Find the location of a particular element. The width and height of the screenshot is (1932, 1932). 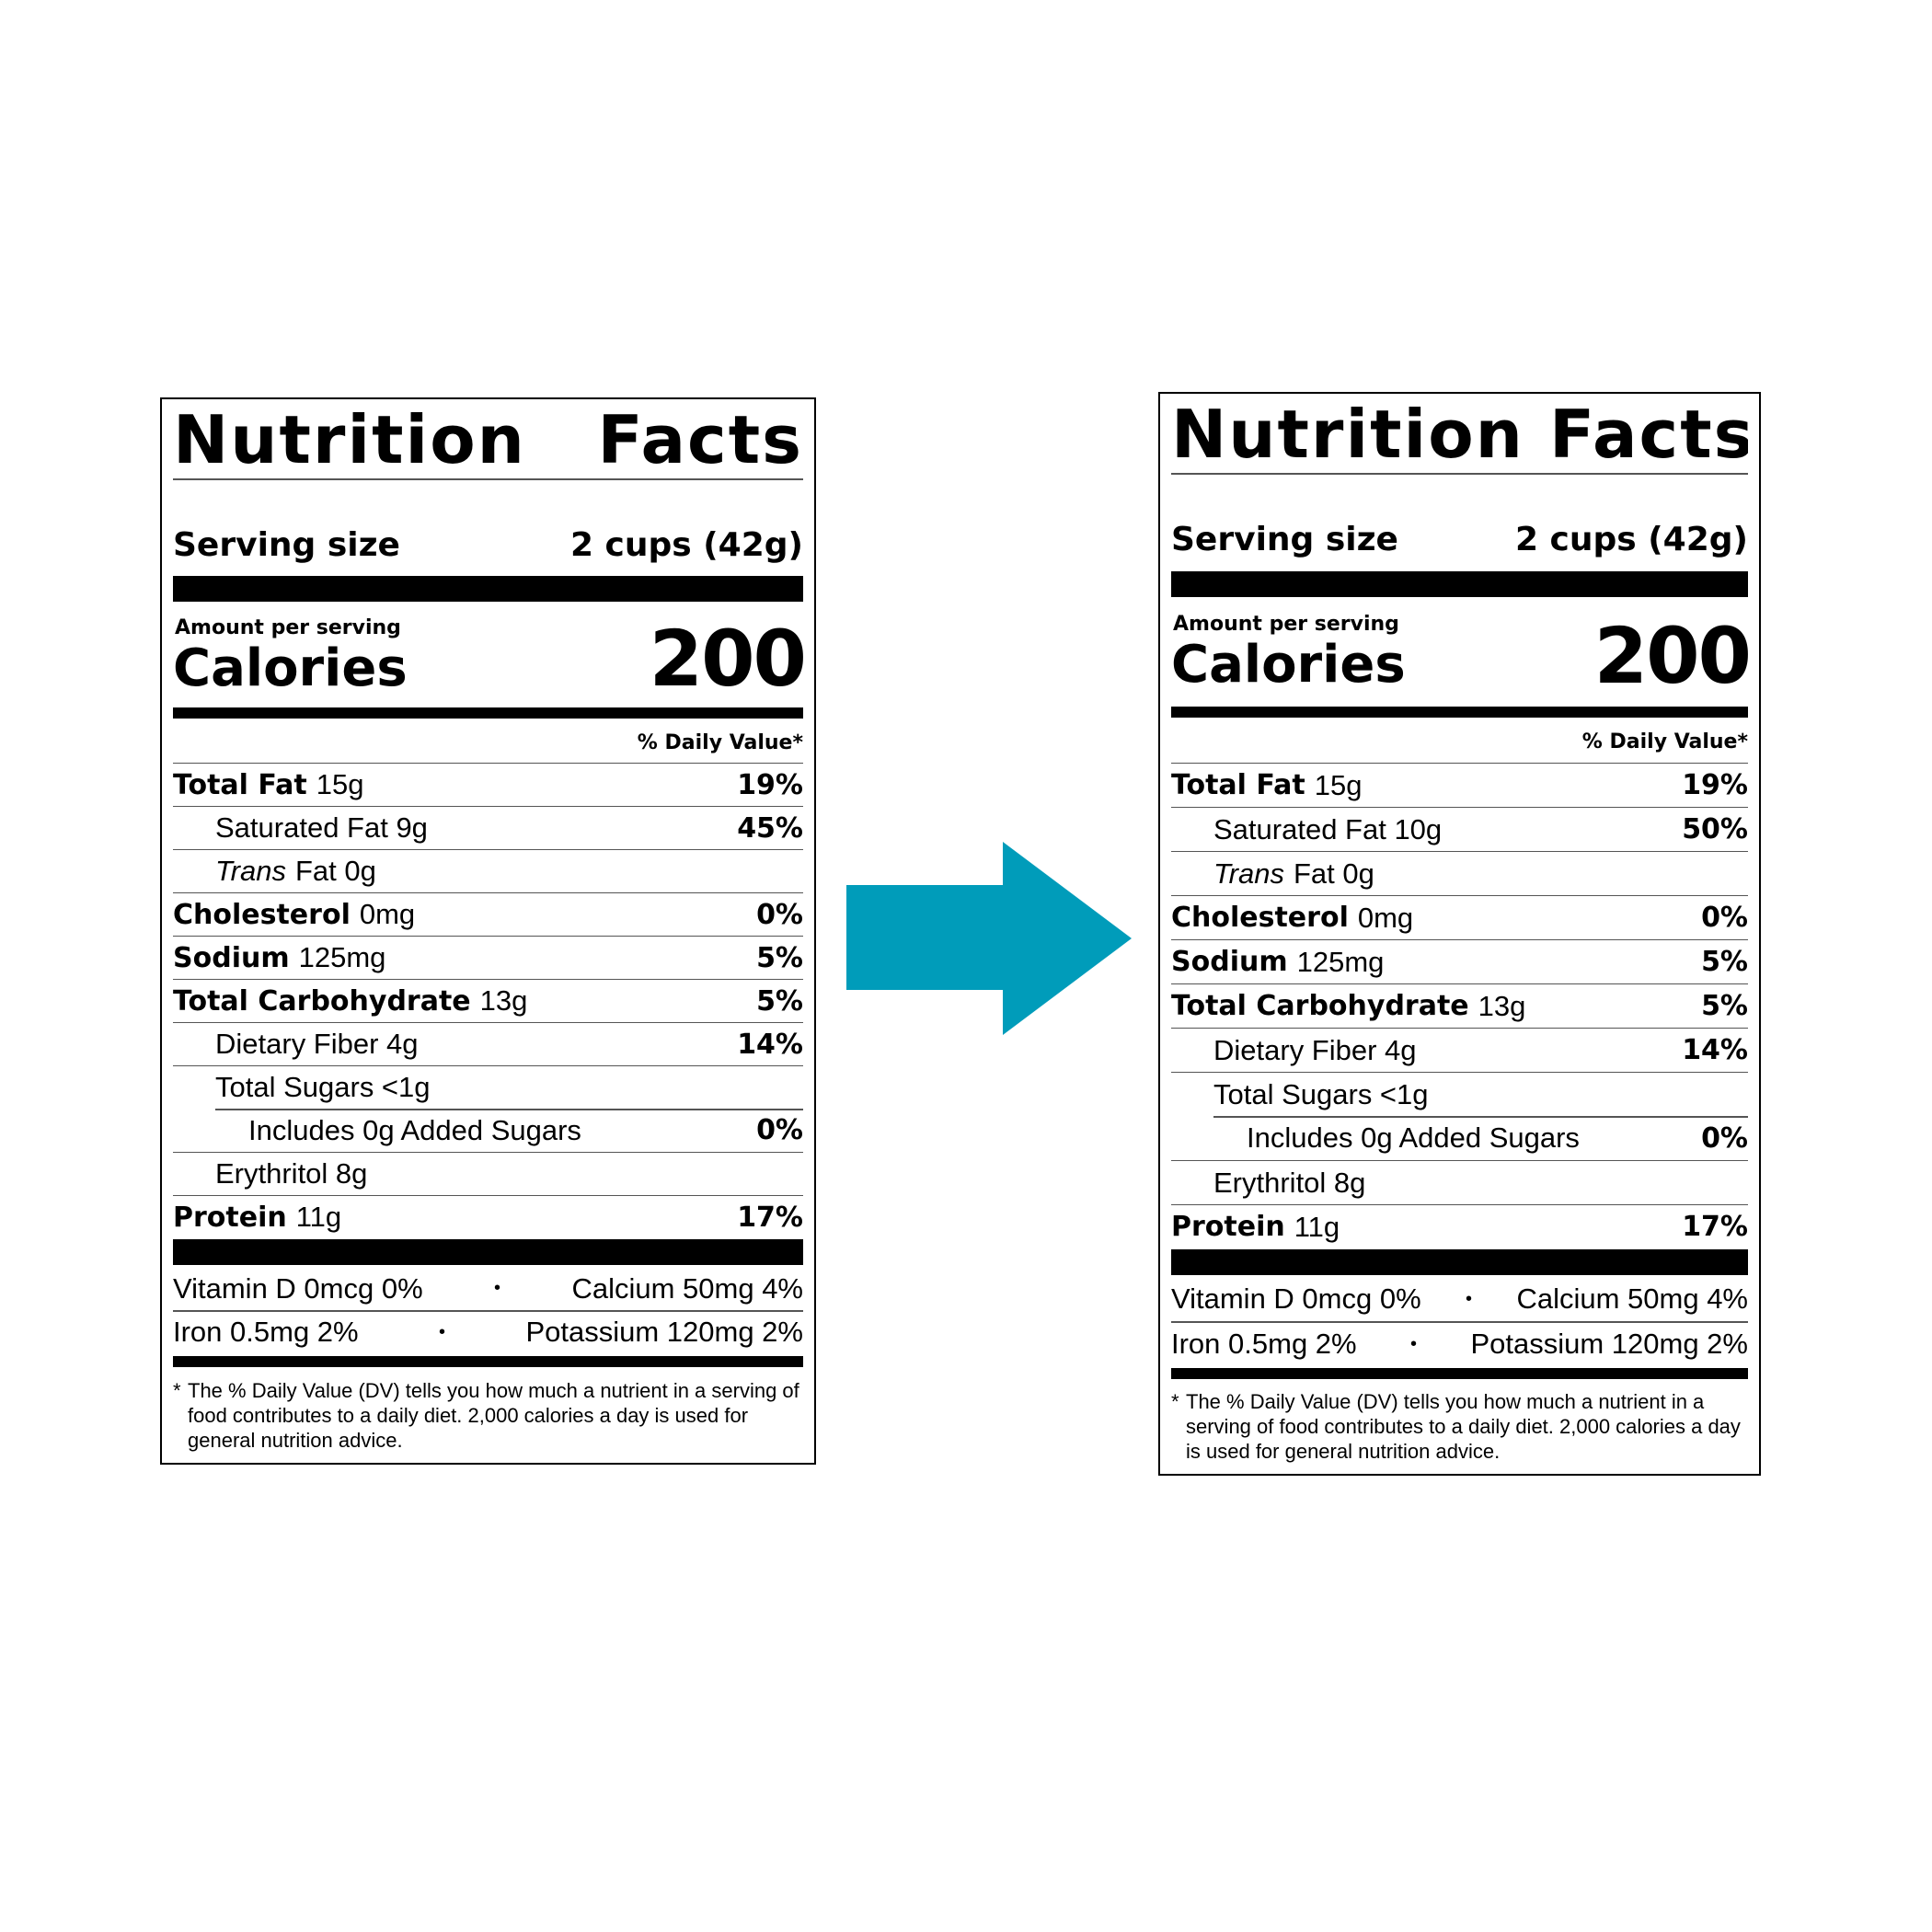

nutrient-amount: 15g is located at coordinates (340, 784).